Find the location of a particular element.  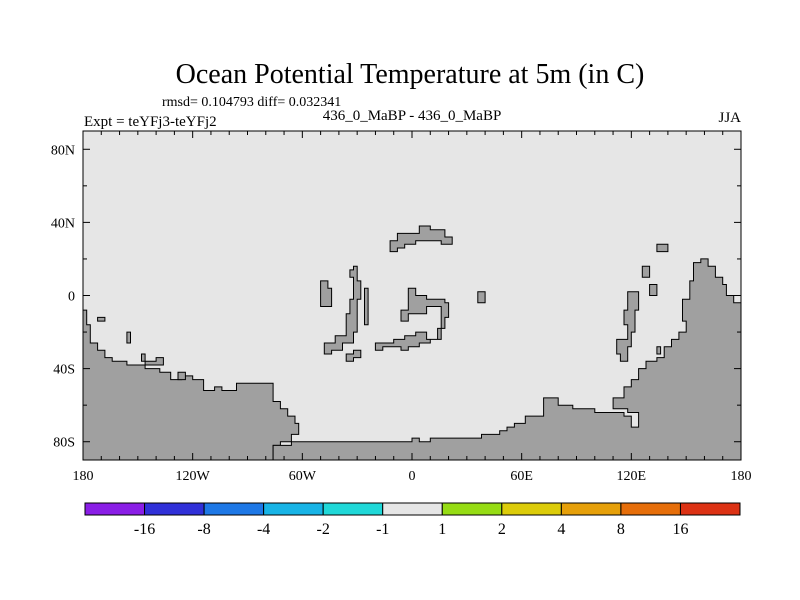

land-antarctica-west is located at coordinates (191, 385).